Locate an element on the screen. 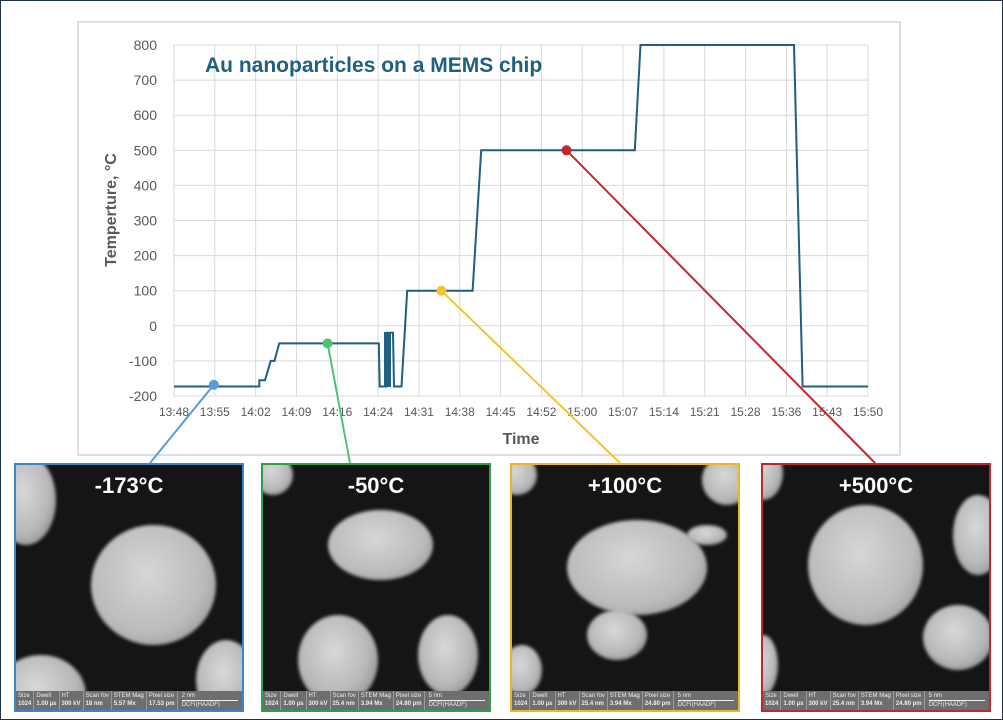  y-tick-label: 800 is located at coordinates (146, 45).